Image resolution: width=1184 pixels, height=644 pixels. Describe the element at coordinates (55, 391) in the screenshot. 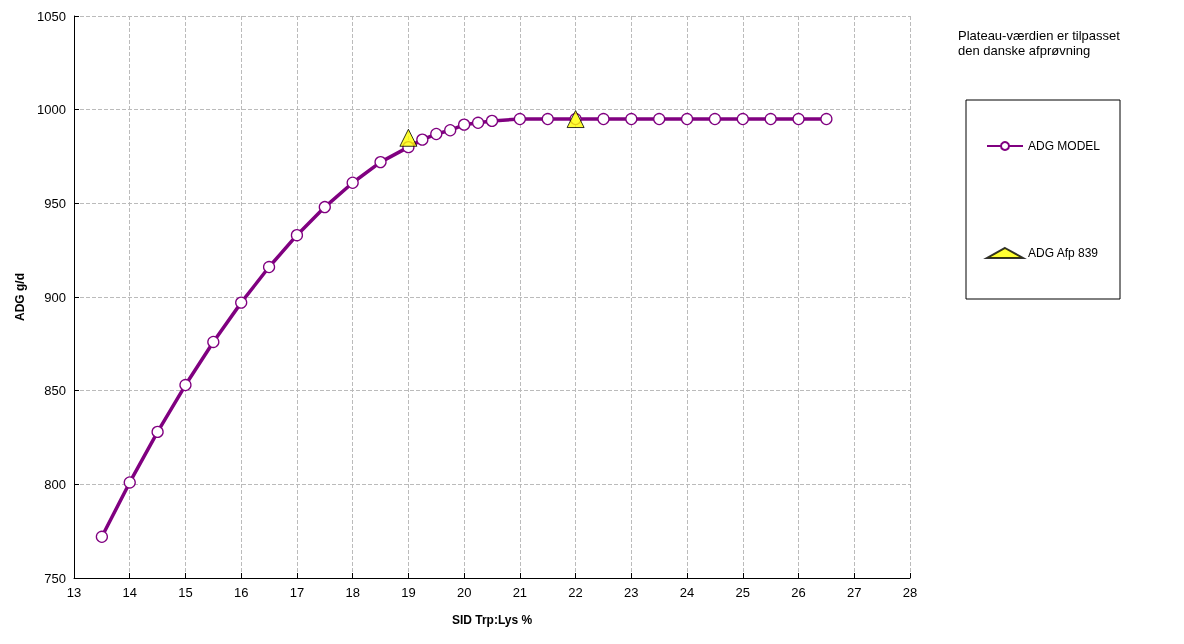

I see `y-tick-label: 850` at that location.